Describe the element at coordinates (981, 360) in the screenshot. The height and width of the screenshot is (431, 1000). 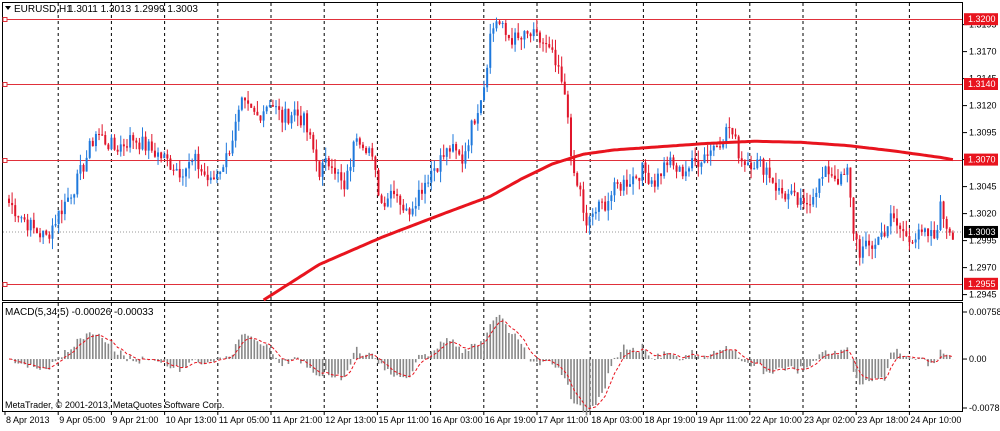
I see `macd-axis: 0.00758 0.00 -0.00789` at that location.